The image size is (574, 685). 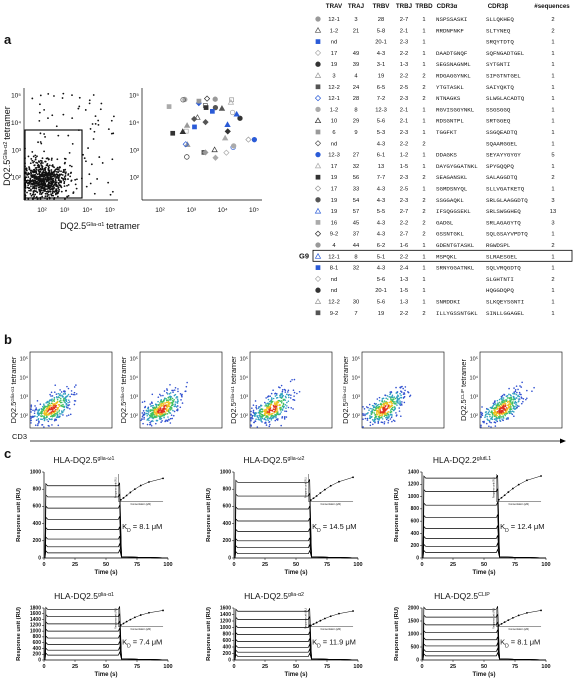 What do you see at coordinates (474, 397) in the screenshot?
I see `y-tick-label: 10³` at bounding box center [474, 397].